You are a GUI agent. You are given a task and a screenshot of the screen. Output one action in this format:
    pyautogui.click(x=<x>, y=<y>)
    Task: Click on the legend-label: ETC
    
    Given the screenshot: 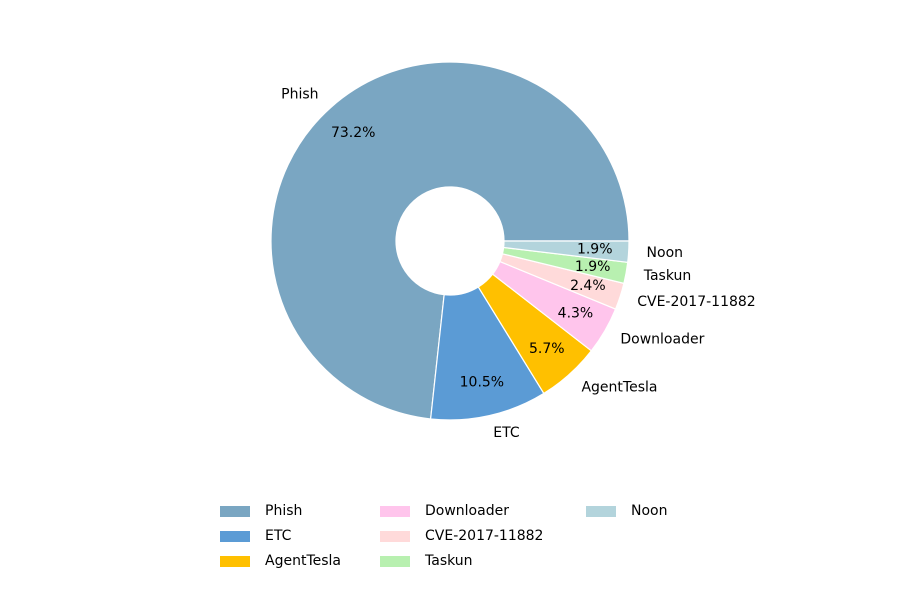 What is the action you would take?
    pyautogui.click(x=278, y=536)
    